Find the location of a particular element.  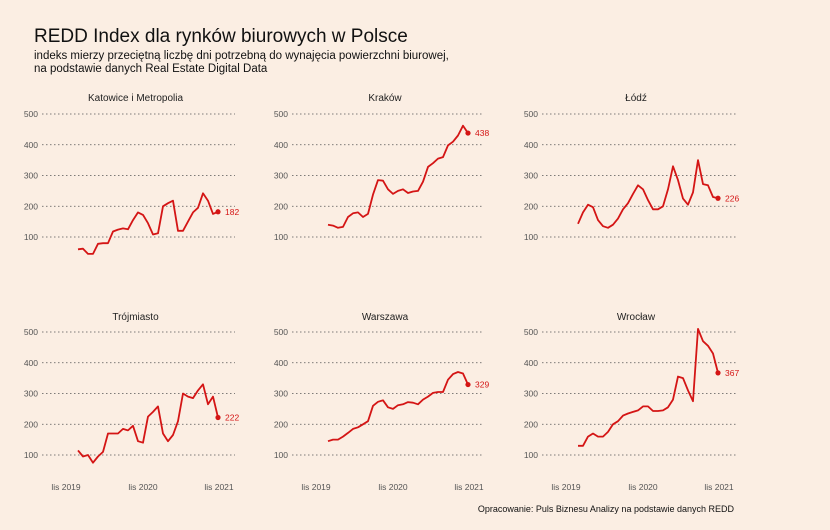

y-tick-label-lodz-500: 500 is located at coordinates (531, 114).